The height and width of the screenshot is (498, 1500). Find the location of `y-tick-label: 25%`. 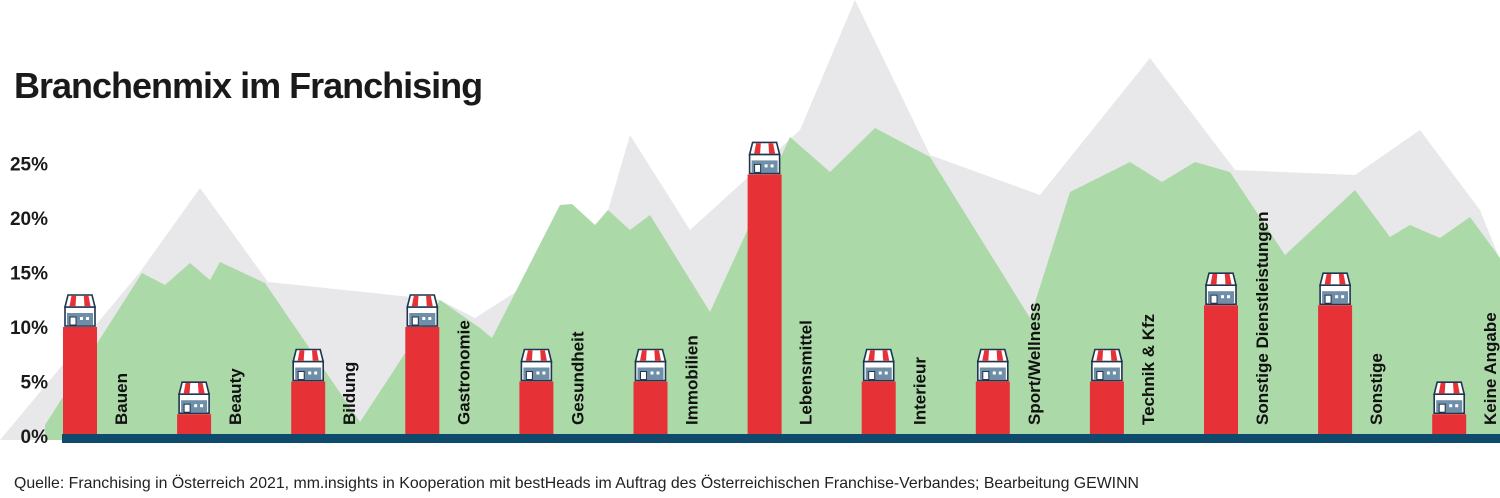

y-tick-label: 25% is located at coordinates (29, 165).